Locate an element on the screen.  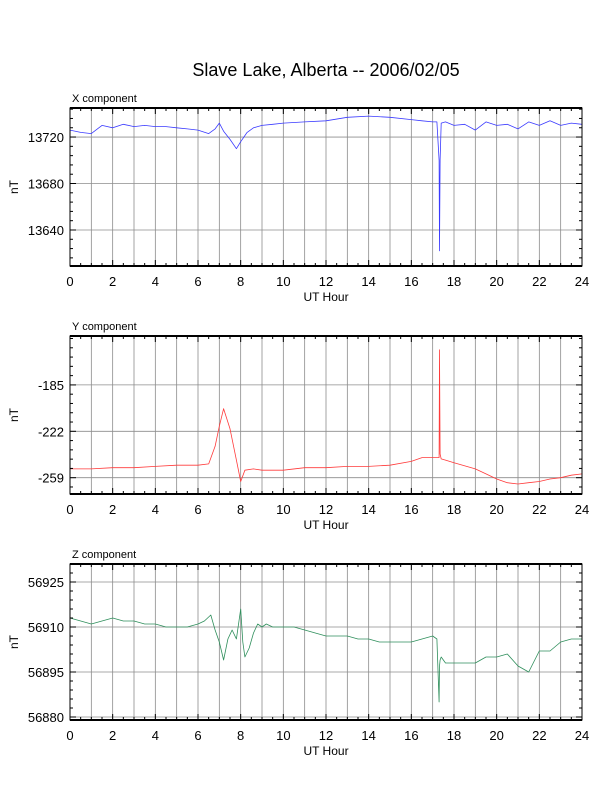
panel-3-y-tick-label: 56910 is located at coordinates (46, 627).